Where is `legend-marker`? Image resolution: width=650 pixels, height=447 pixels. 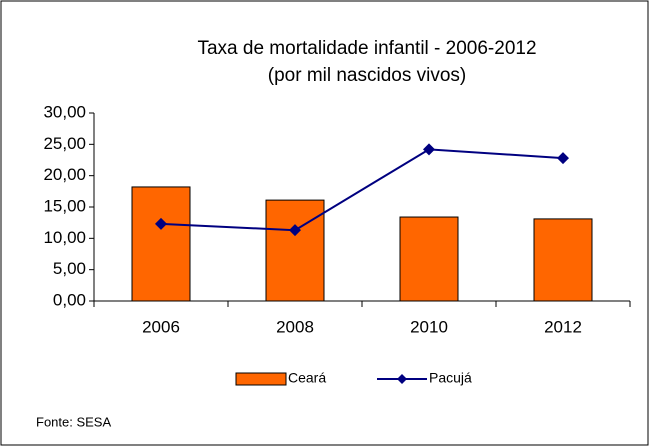
legend-marker is located at coordinates (402, 379).